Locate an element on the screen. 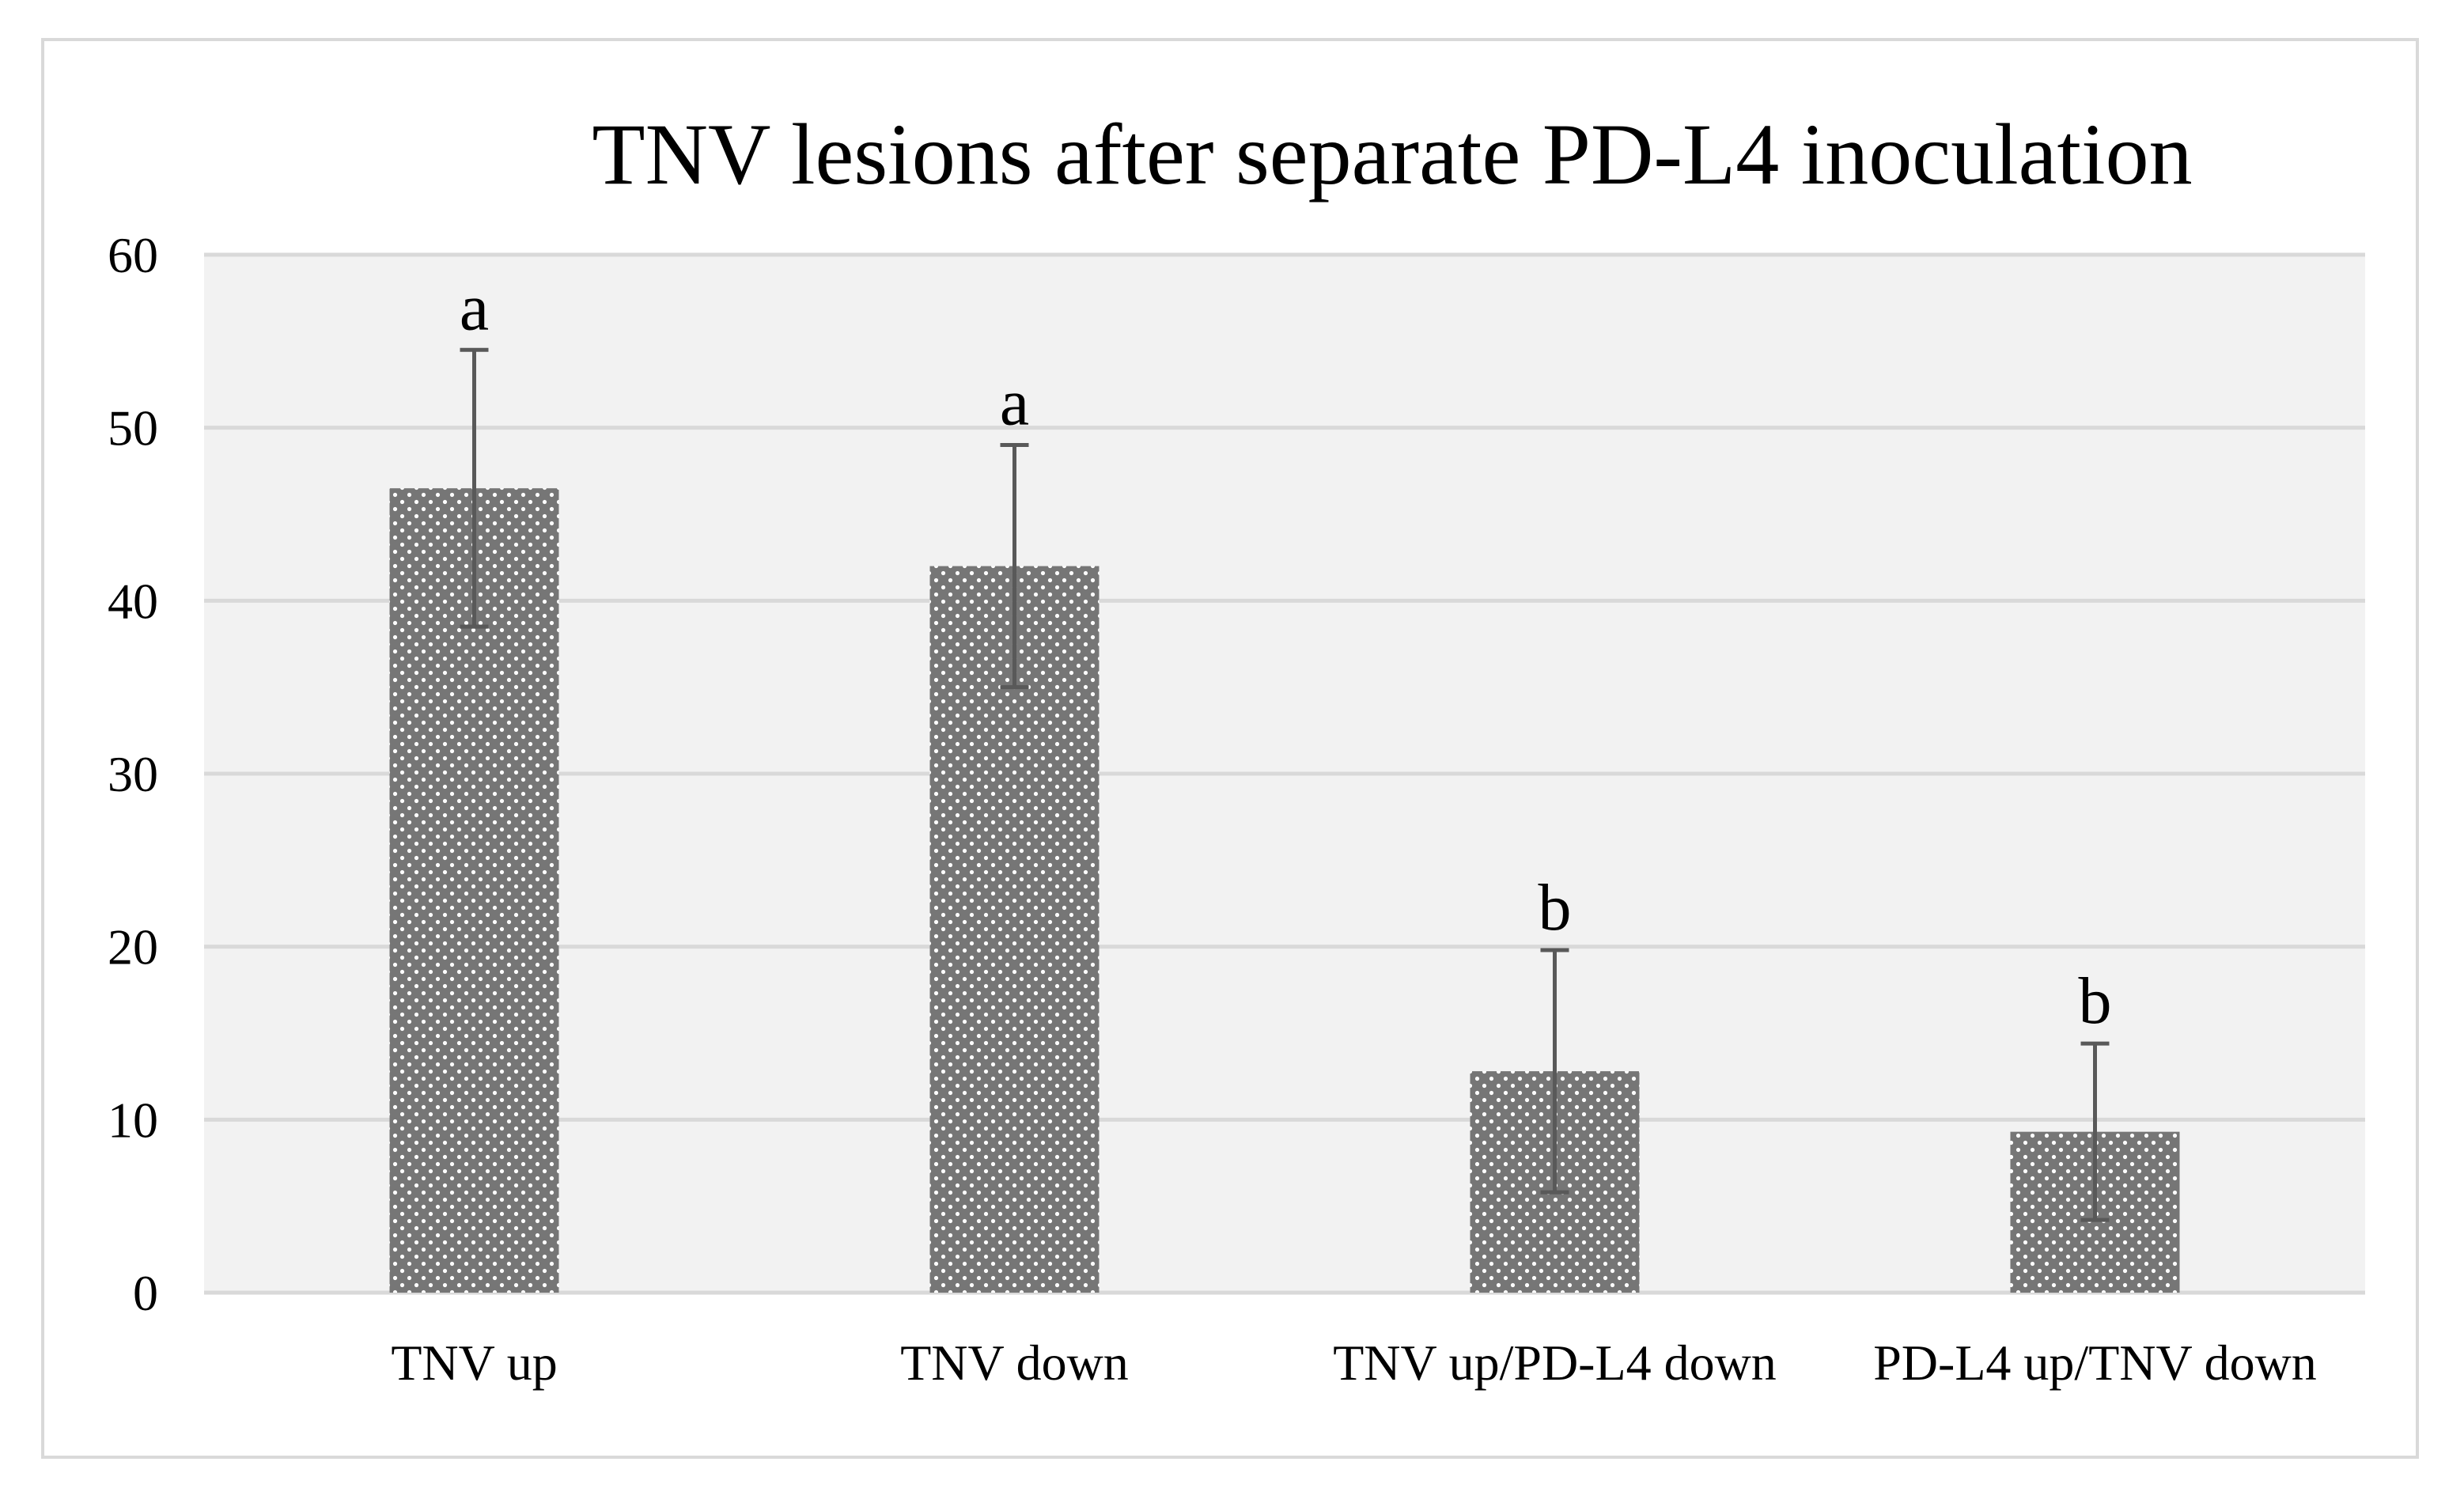 The width and height of the screenshot is (2464, 1492). x-tick-label: TNV down is located at coordinates (1014, 1363).